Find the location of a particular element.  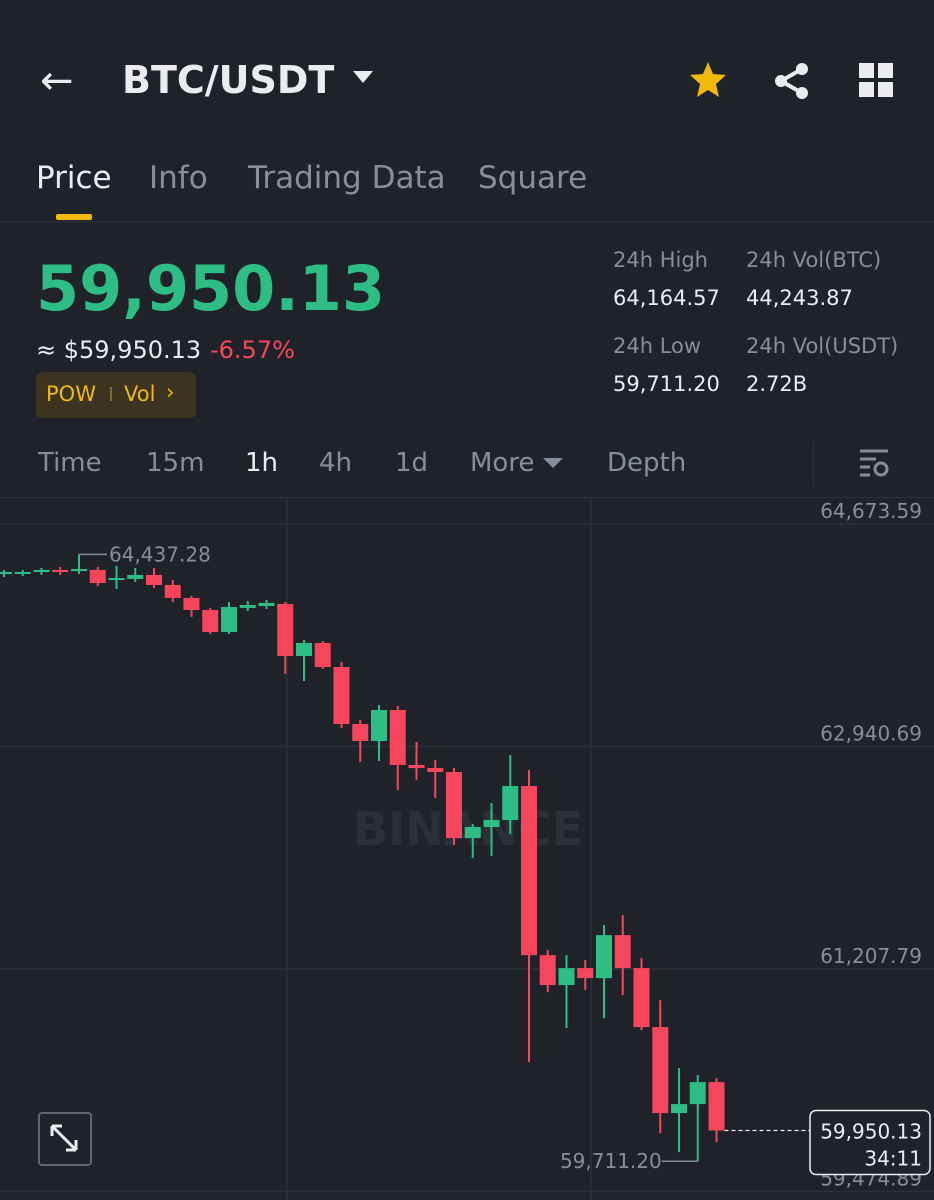

countdown: 34:11 is located at coordinates (893, 1159).